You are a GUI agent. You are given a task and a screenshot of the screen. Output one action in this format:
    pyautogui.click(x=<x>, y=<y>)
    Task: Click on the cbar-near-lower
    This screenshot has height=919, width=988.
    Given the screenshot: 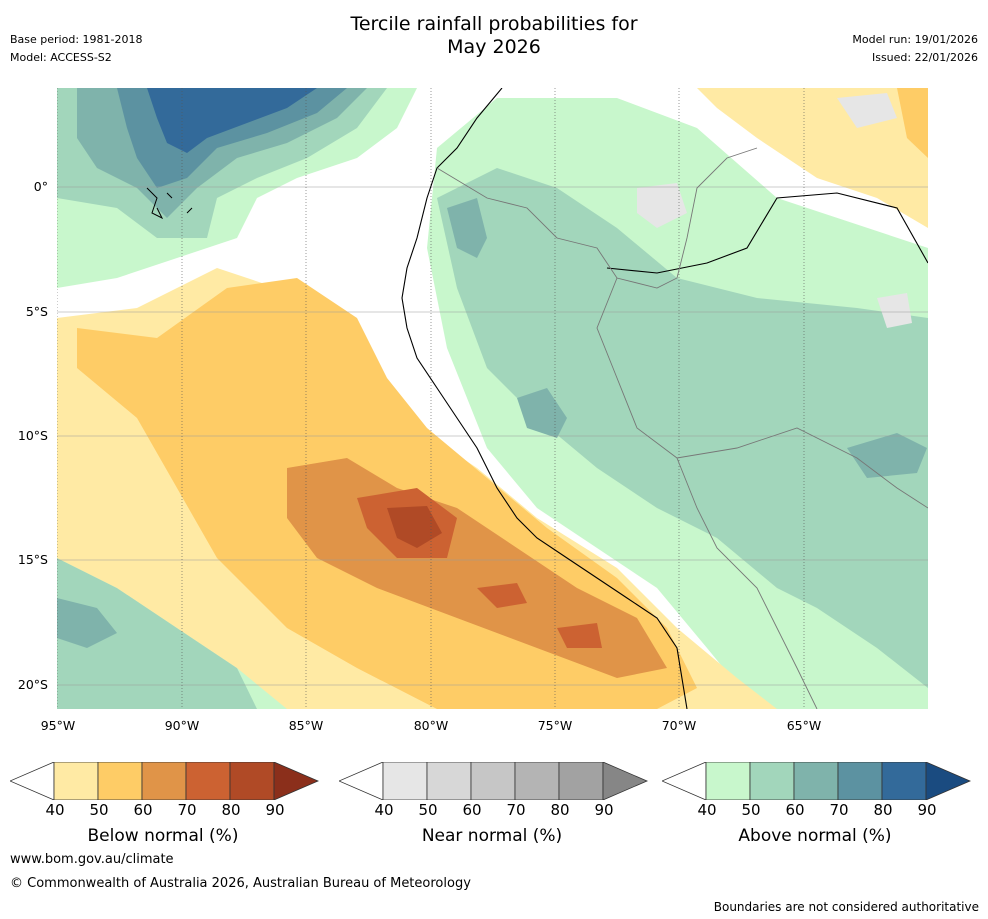 What is the action you would take?
    pyautogui.click(x=360, y=781)
    